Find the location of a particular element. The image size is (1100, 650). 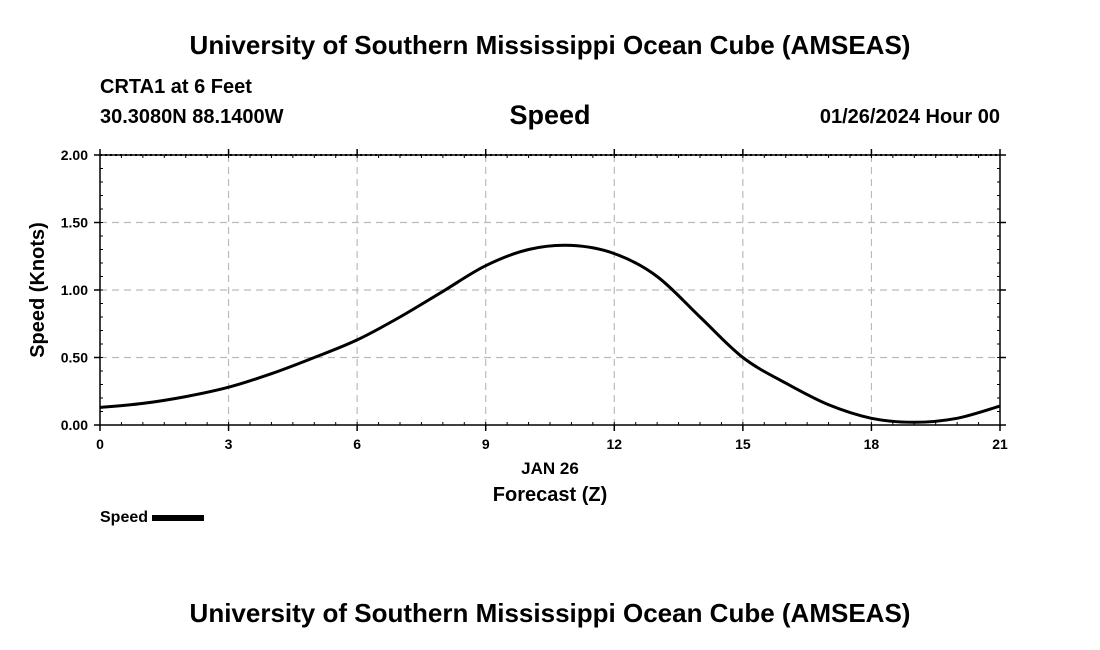

y-axis-title: Speed (Knots) is located at coordinates (38, 290).